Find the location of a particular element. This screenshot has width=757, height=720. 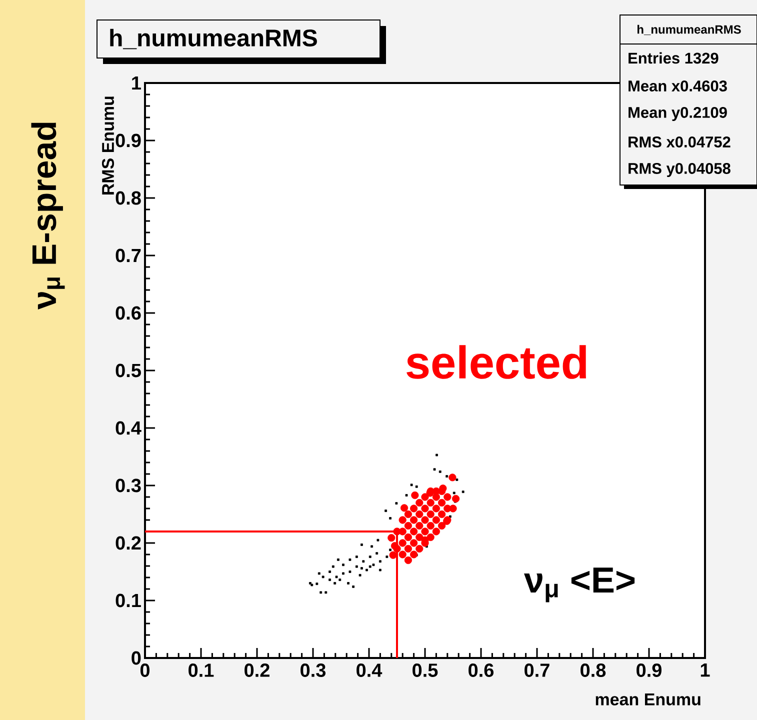

x-tick-label: 1 is located at coordinates (705, 670).